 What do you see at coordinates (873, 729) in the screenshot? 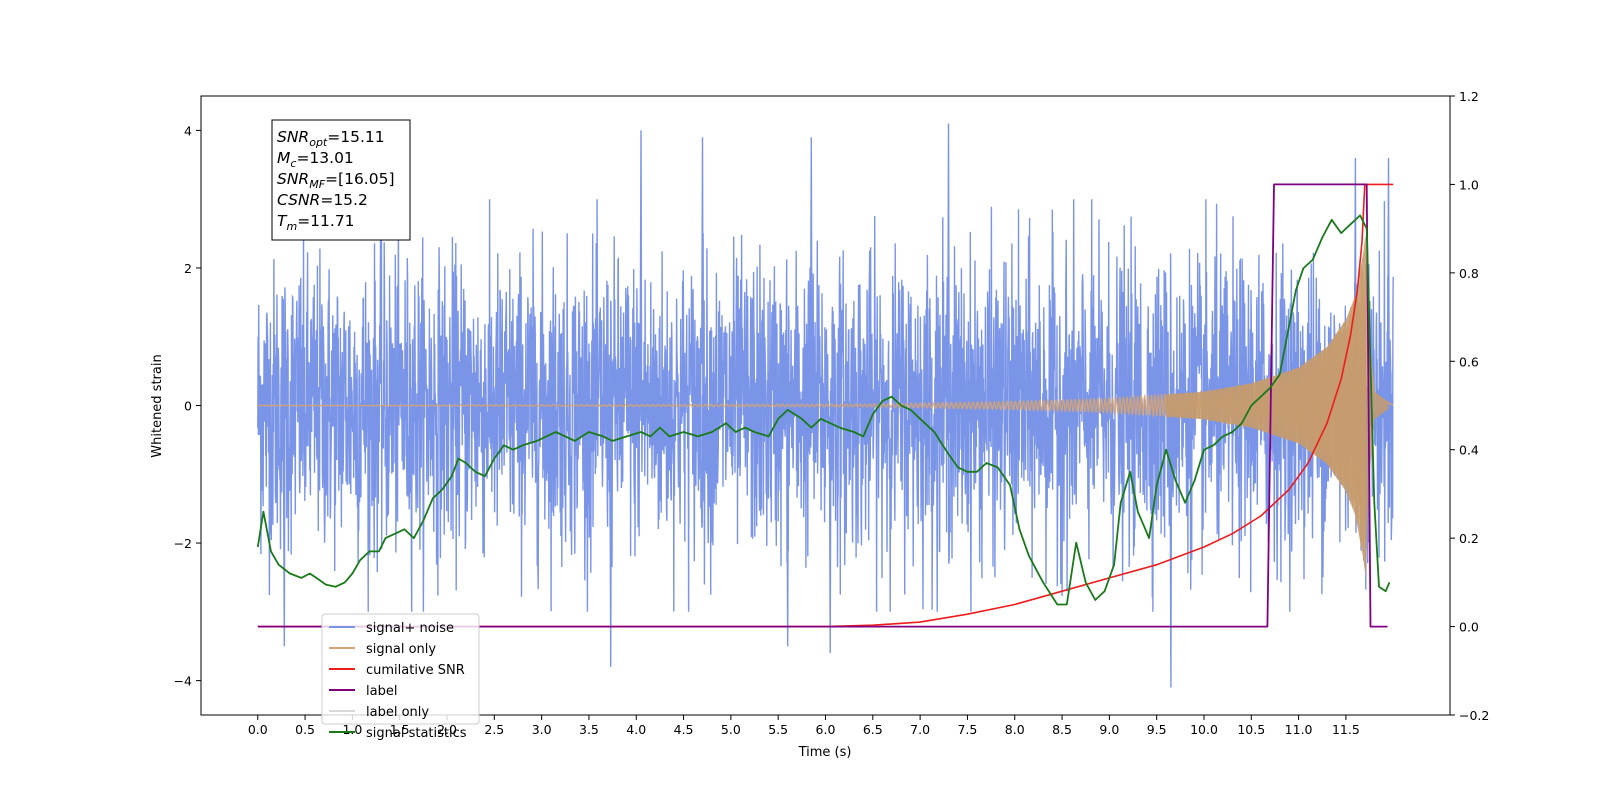
I see `x-tick-label: 6.5` at bounding box center [873, 729].